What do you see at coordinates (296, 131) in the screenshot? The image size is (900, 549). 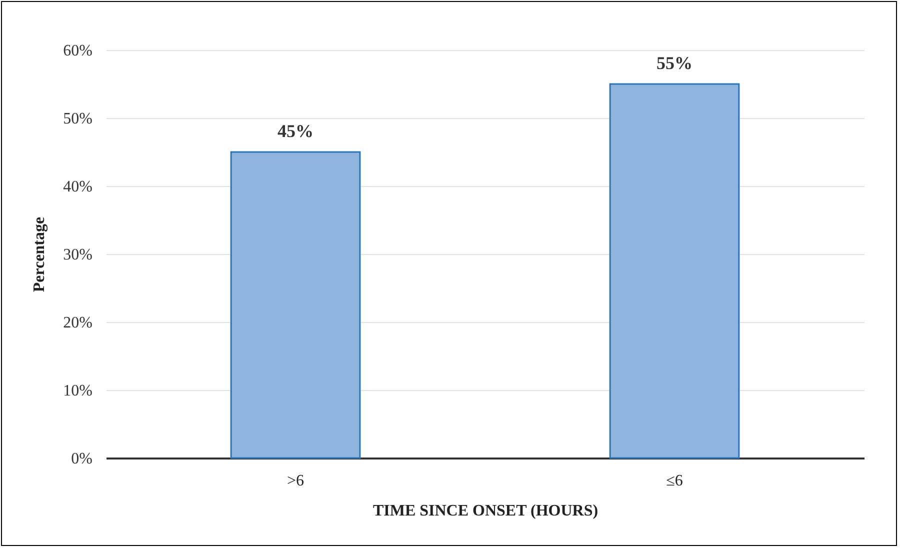 I see `data-label: 45%` at bounding box center [296, 131].